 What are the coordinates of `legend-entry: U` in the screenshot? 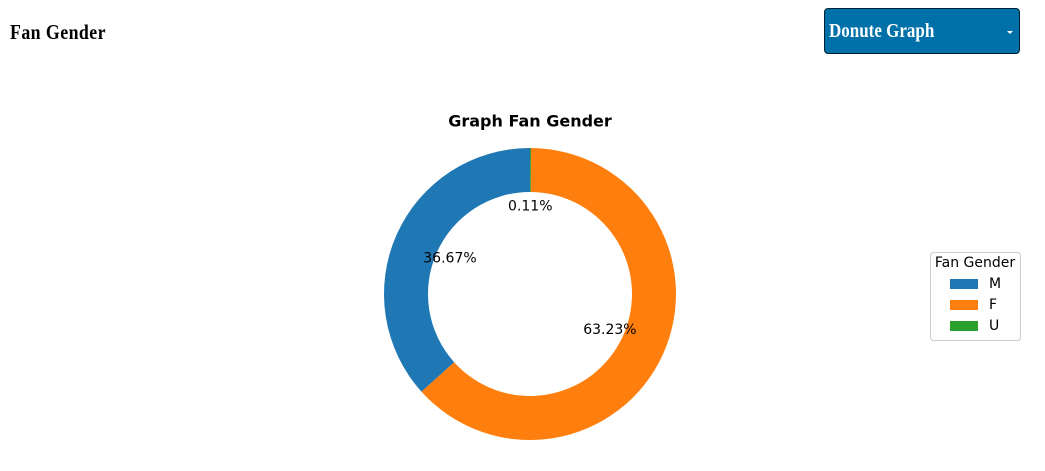 It's located at (994, 326).